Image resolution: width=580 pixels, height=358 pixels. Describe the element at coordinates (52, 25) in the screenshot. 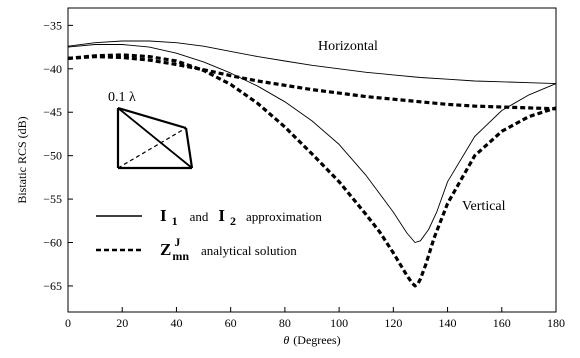

I see `y-tick-label: −35` at that location.